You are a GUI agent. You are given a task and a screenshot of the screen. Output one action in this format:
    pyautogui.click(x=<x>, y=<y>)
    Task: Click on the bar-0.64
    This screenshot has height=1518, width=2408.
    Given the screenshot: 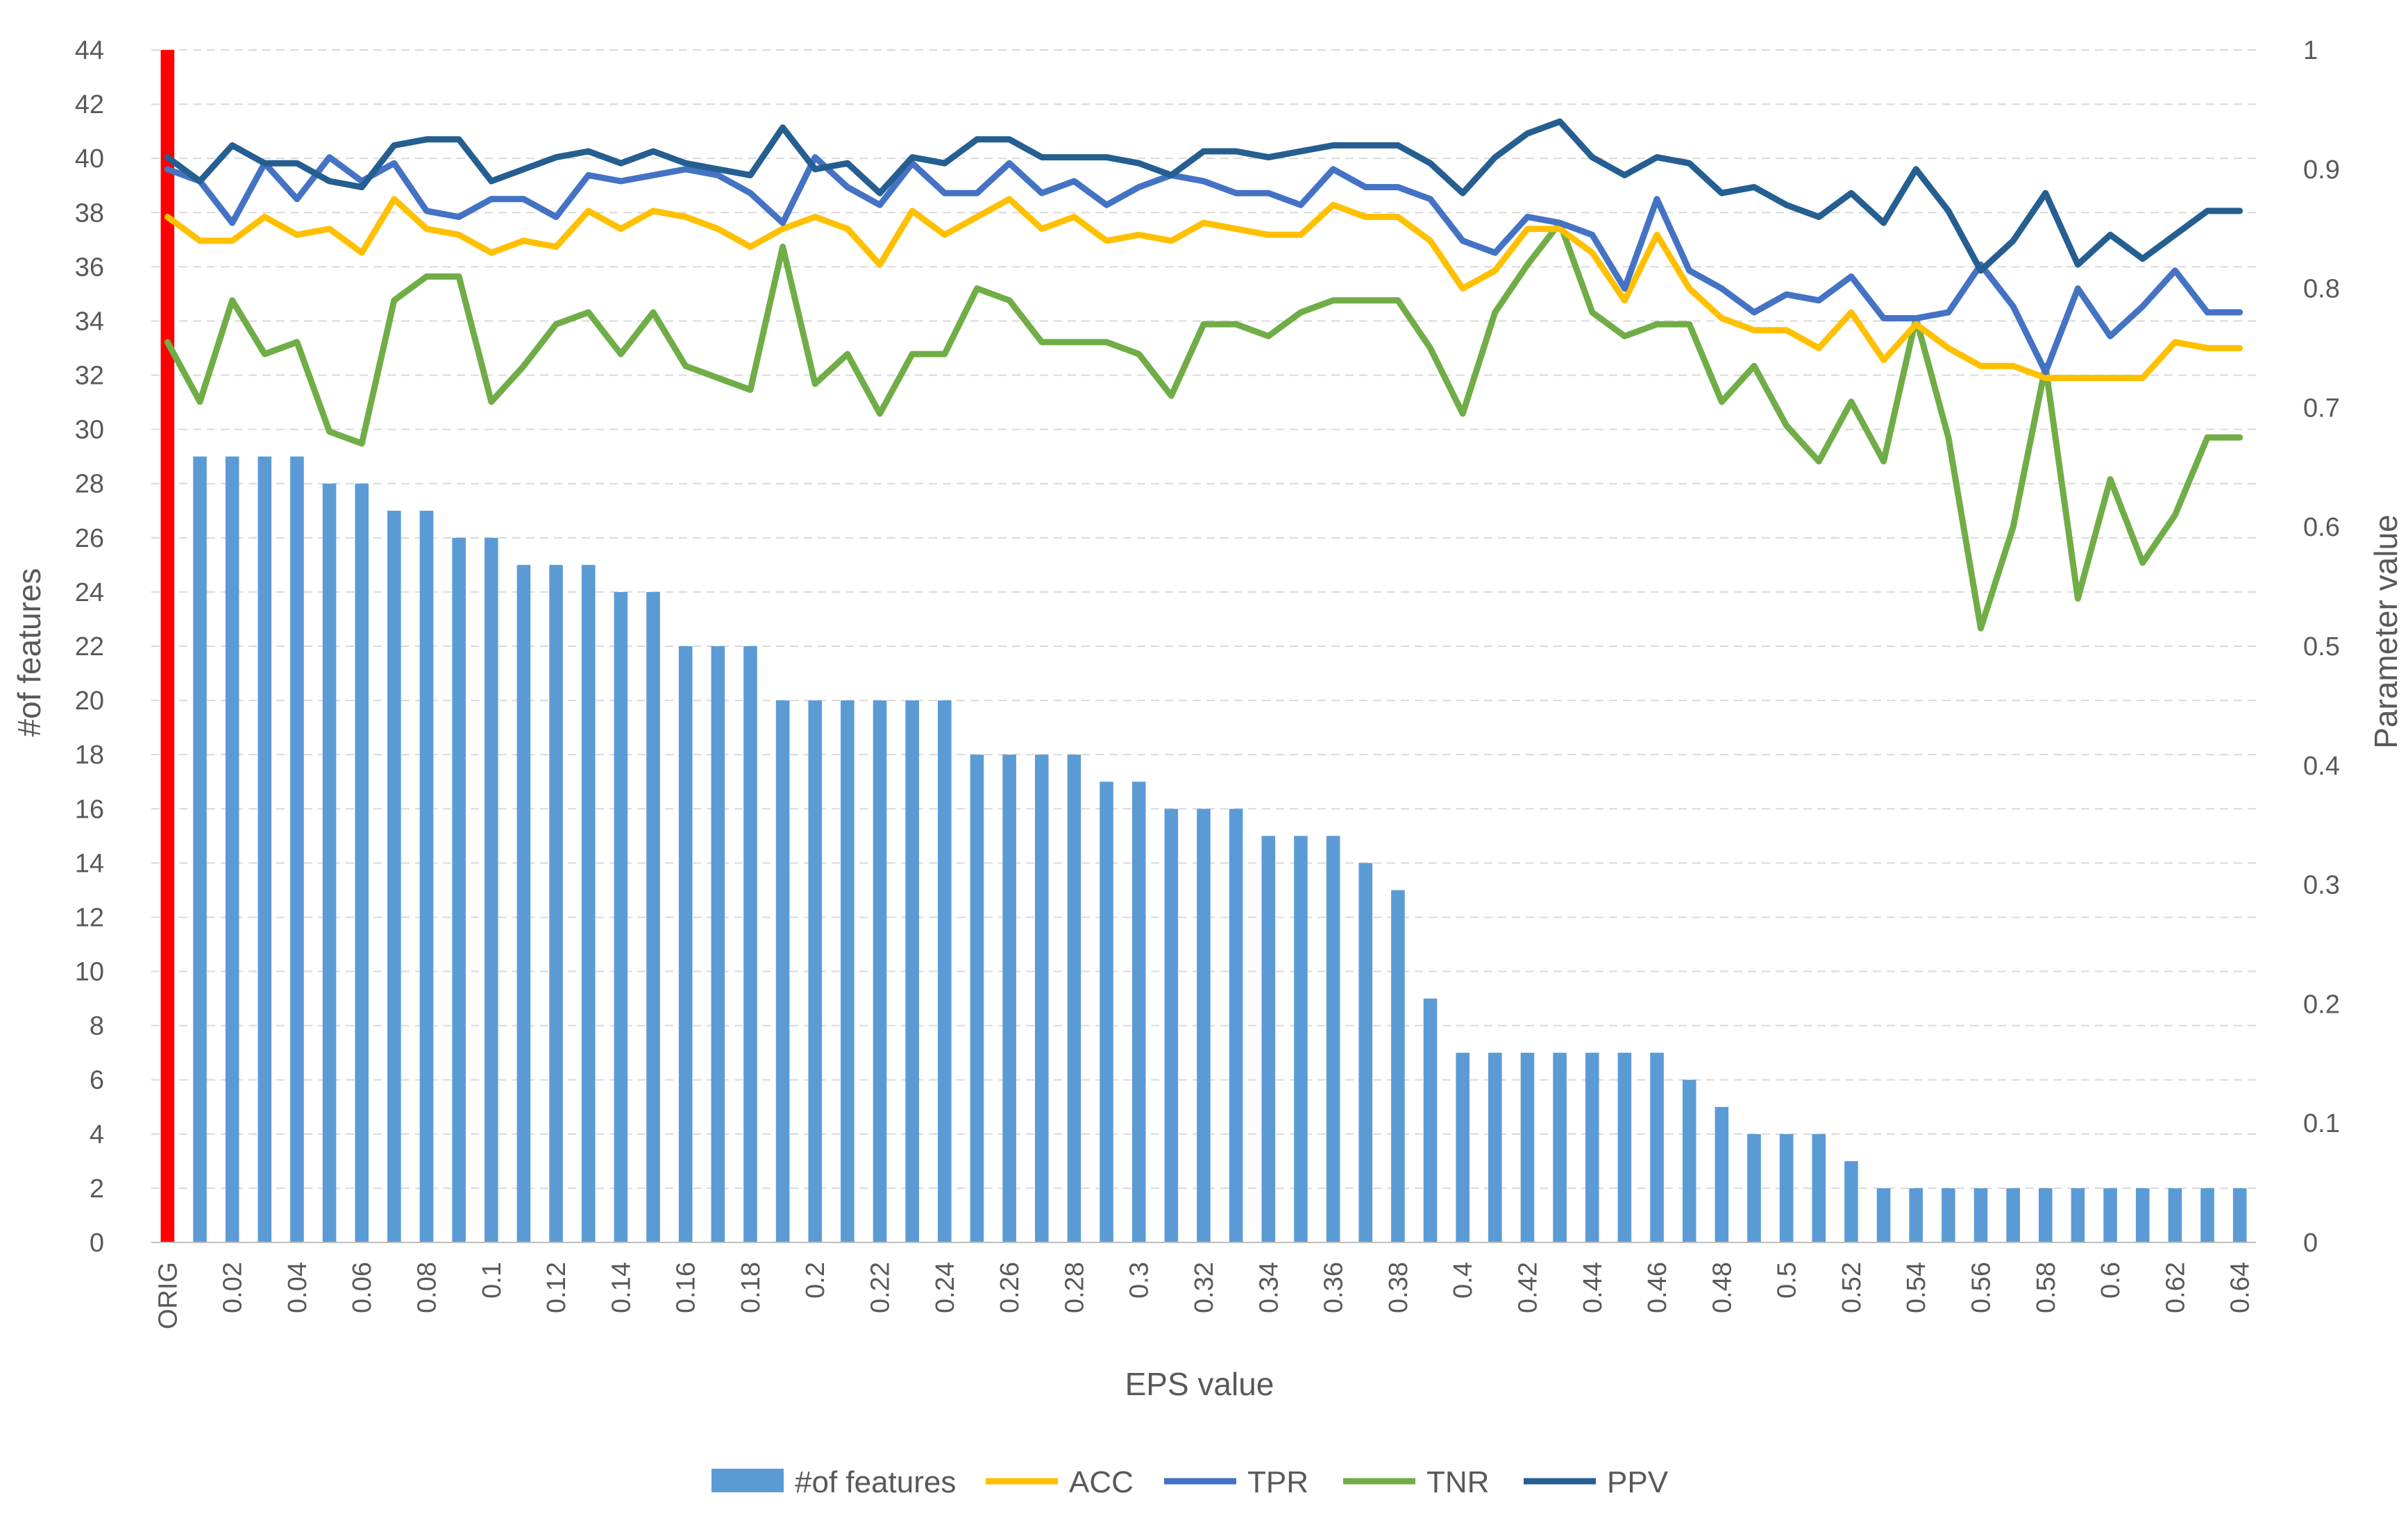 What is the action you would take?
    pyautogui.click(x=2239, y=1215)
    